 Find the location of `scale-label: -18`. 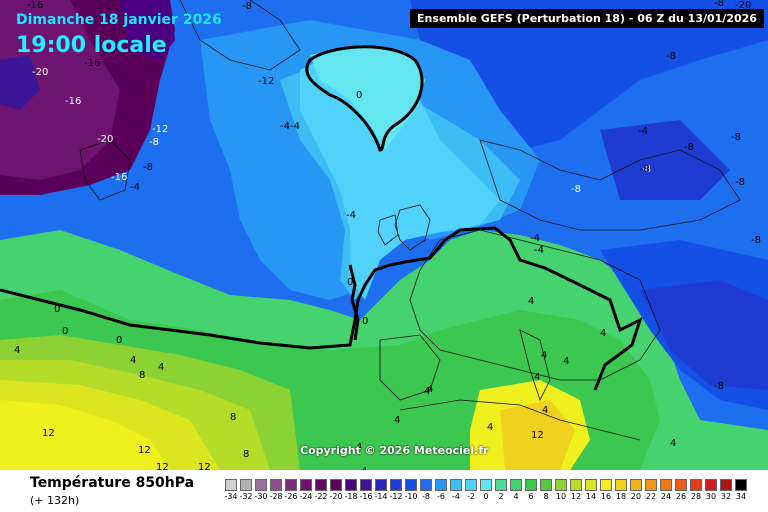

scale-label: -18 is located at coordinates (351, 496).